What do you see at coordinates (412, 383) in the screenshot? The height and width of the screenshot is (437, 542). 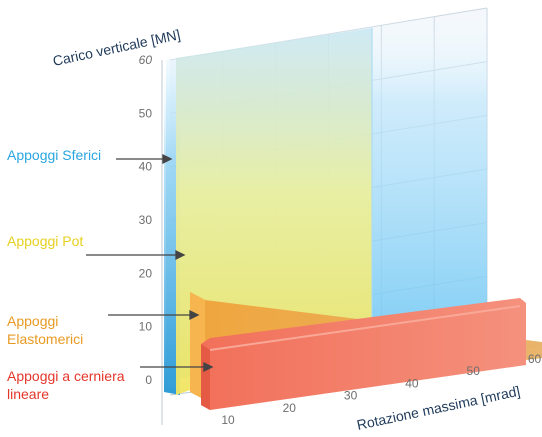 I see `x-tick-label: 40` at bounding box center [412, 383].